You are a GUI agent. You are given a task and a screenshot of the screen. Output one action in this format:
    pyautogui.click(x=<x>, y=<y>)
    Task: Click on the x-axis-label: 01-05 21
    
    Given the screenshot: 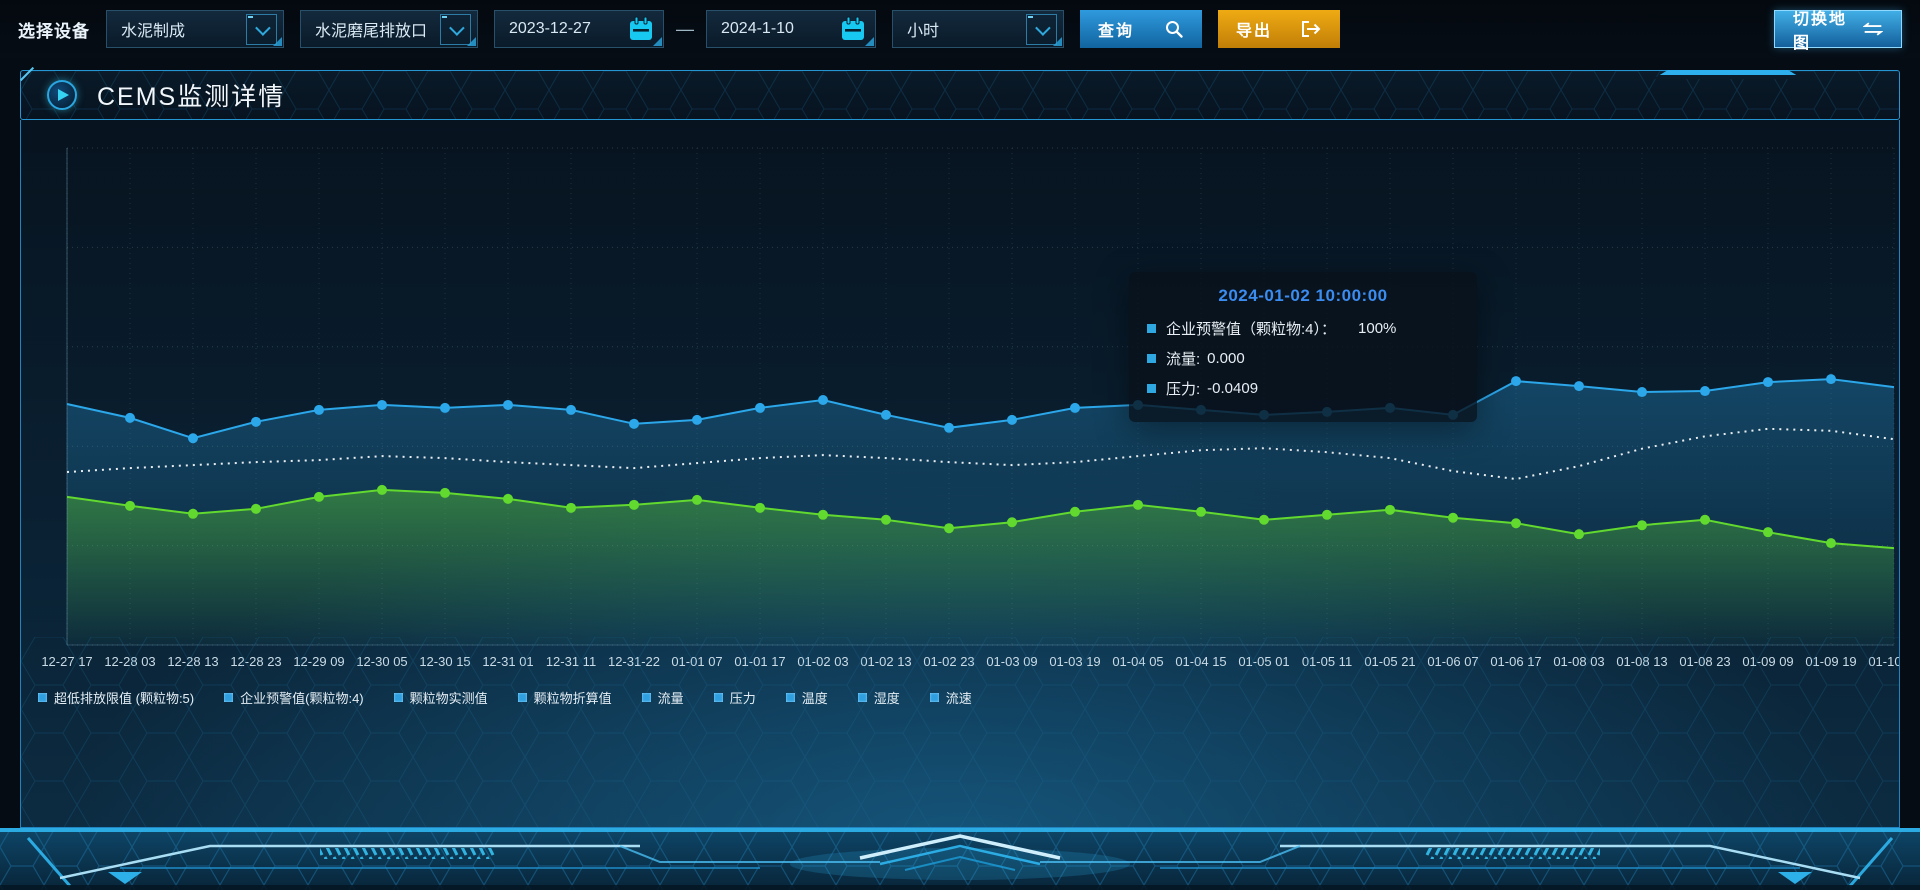 What is the action you would take?
    pyautogui.click(x=1389, y=661)
    